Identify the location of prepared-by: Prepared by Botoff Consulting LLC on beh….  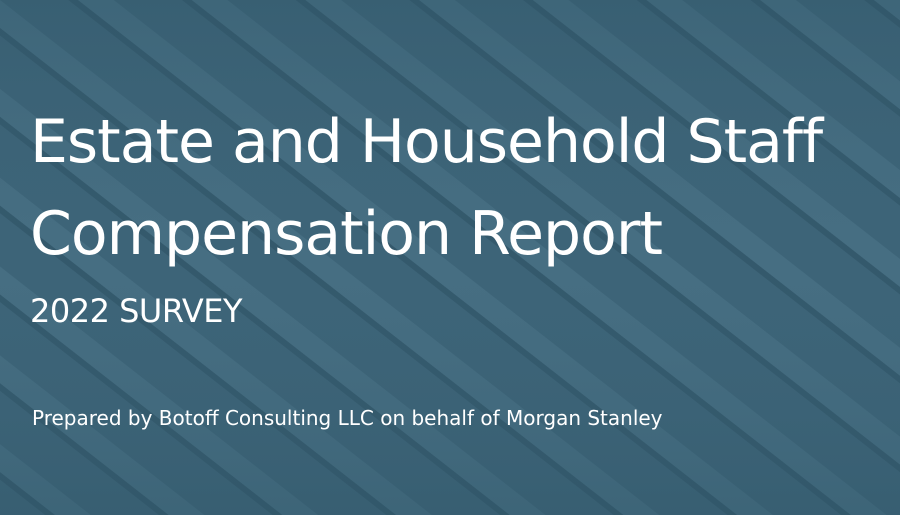
(347, 418).